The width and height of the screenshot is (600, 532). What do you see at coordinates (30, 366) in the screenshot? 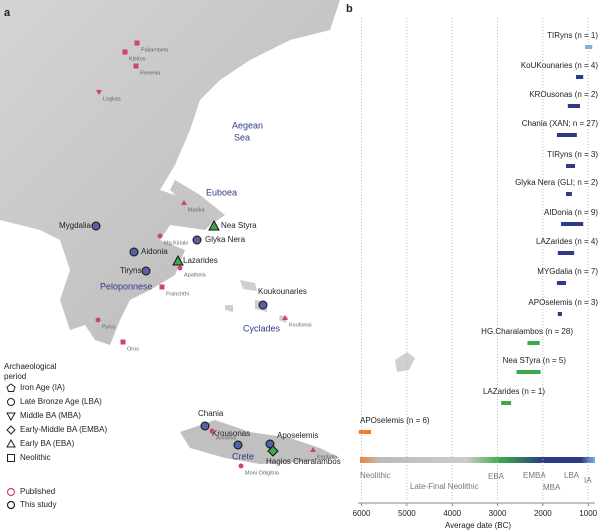
I see `legend-title: Archaeological` at bounding box center [30, 366].